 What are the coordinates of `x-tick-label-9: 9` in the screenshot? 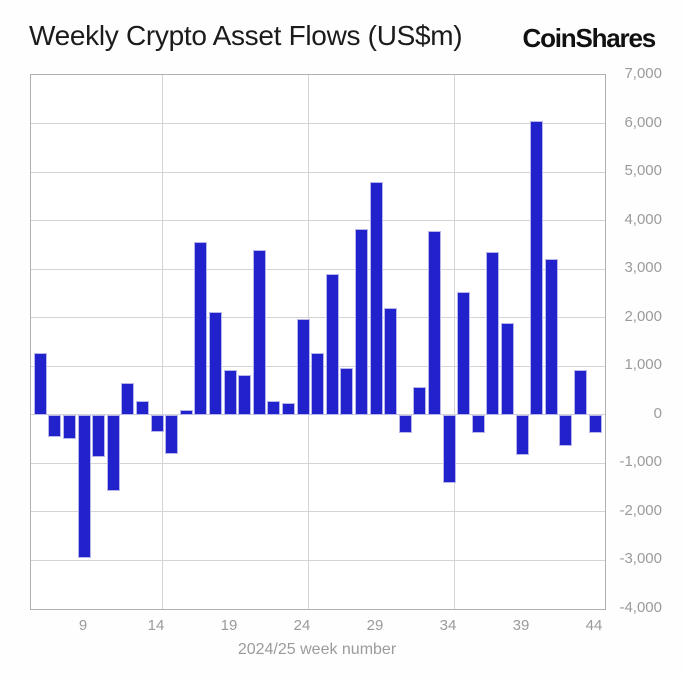 It's located at (83, 625).